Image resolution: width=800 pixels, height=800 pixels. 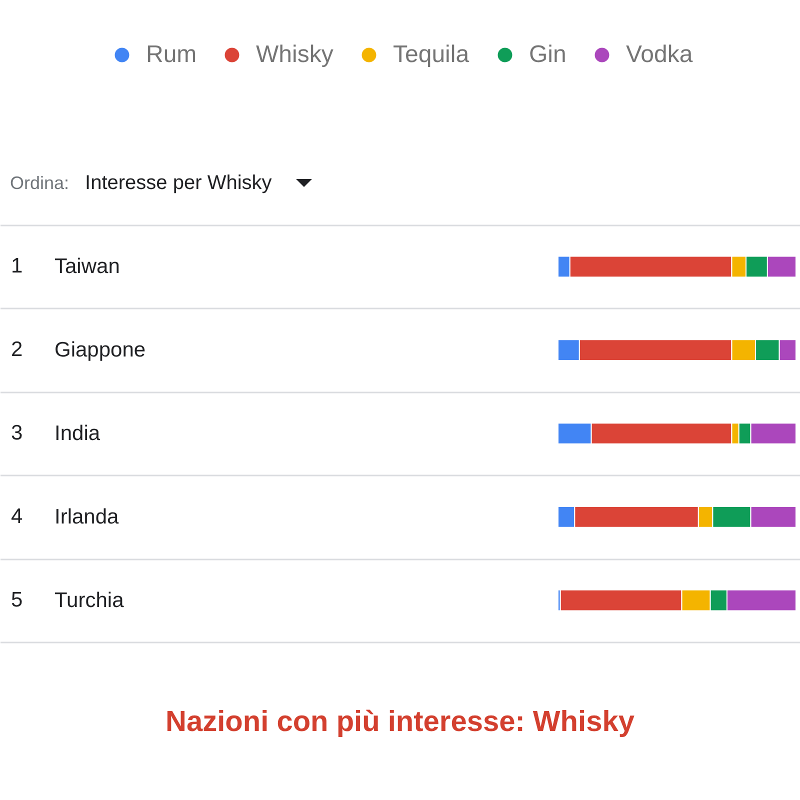 I want to click on legend-label: Gin, so click(x=547, y=54).